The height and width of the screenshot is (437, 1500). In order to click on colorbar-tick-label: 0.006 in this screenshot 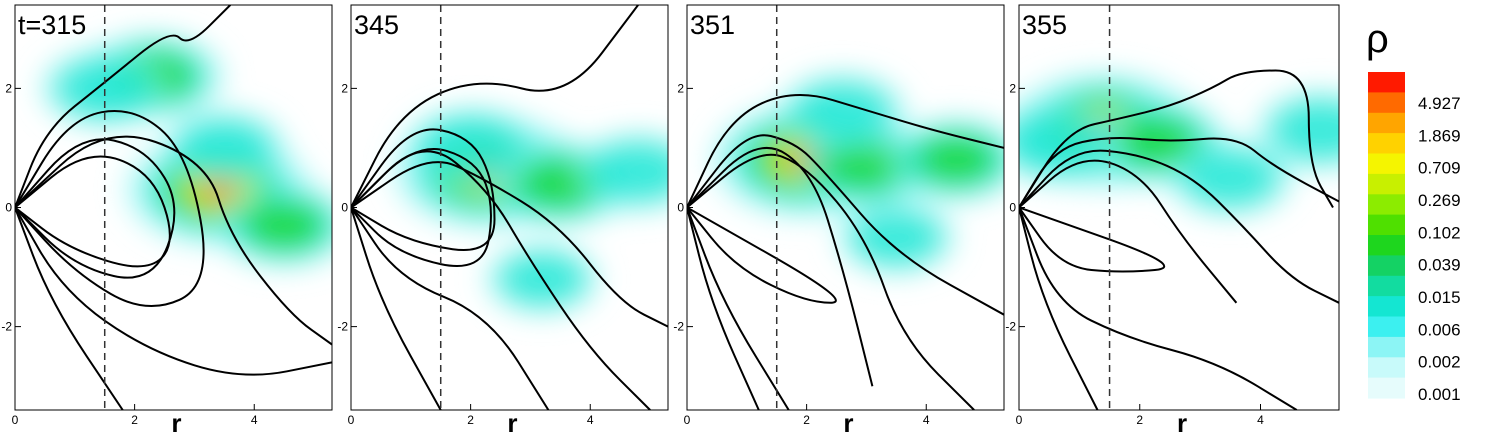, I will do `click(1439, 329)`.